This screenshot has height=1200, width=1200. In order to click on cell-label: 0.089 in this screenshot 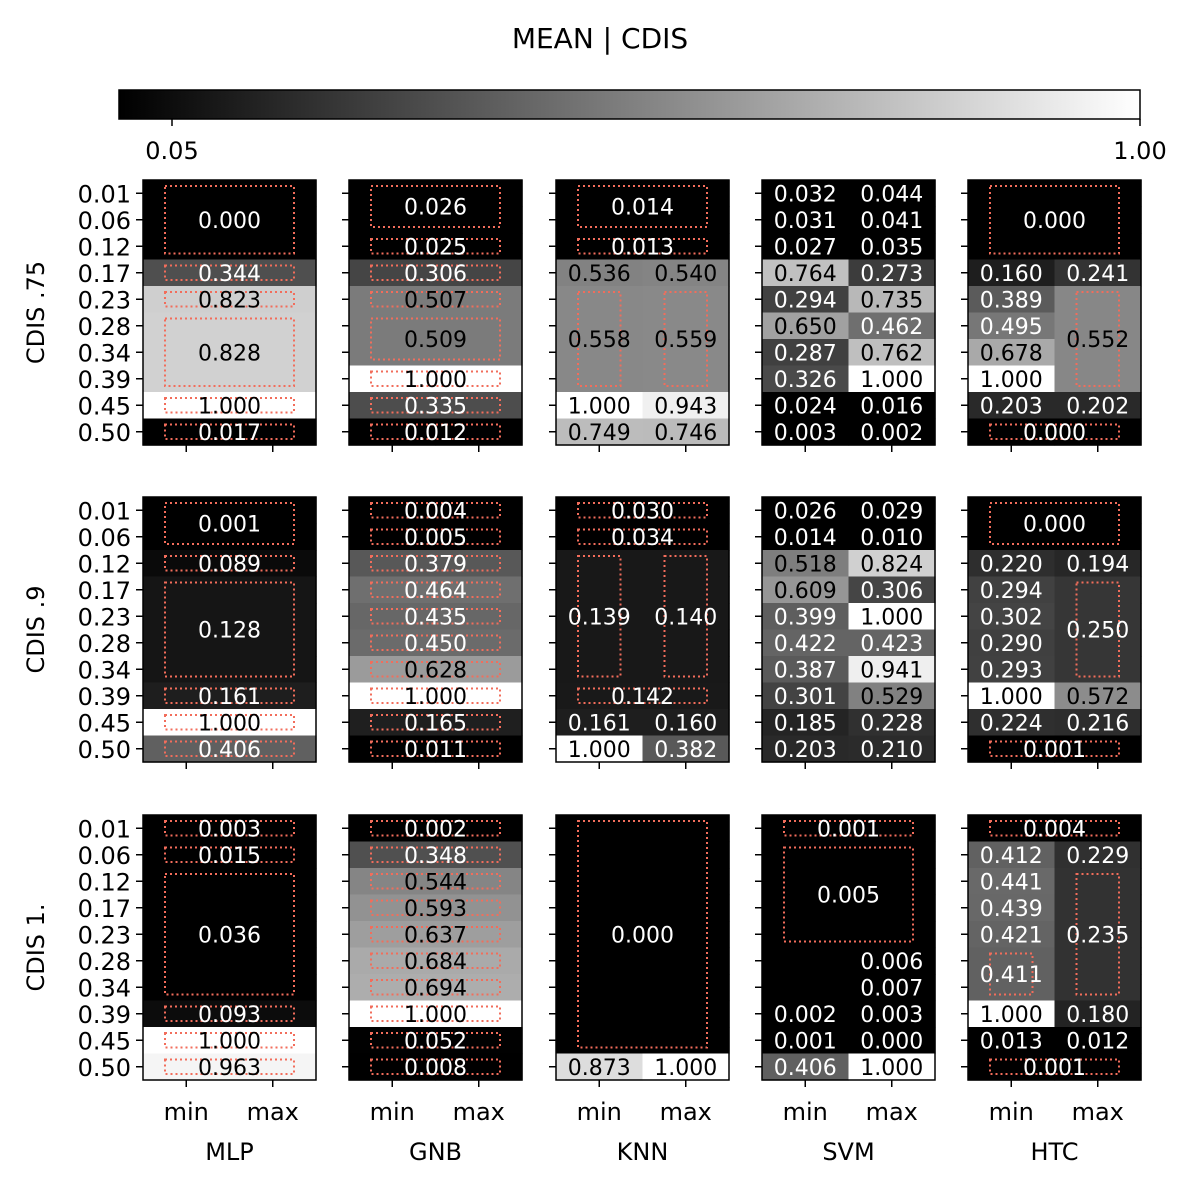, I will do `click(229, 564)`.